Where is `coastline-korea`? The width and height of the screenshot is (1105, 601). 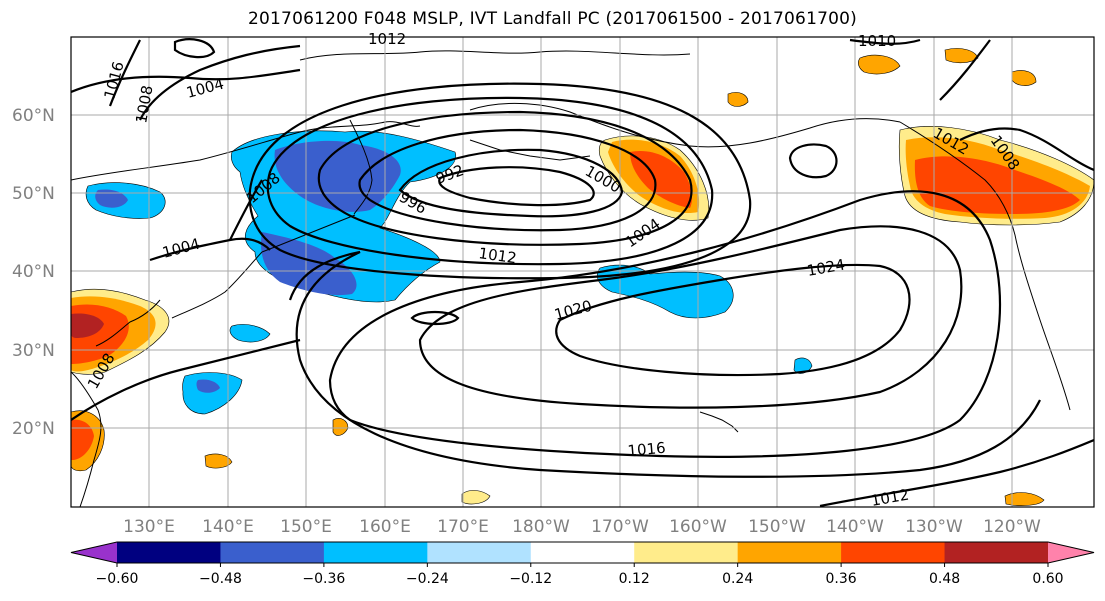
coastline-korea is located at coordinates (128, 323).